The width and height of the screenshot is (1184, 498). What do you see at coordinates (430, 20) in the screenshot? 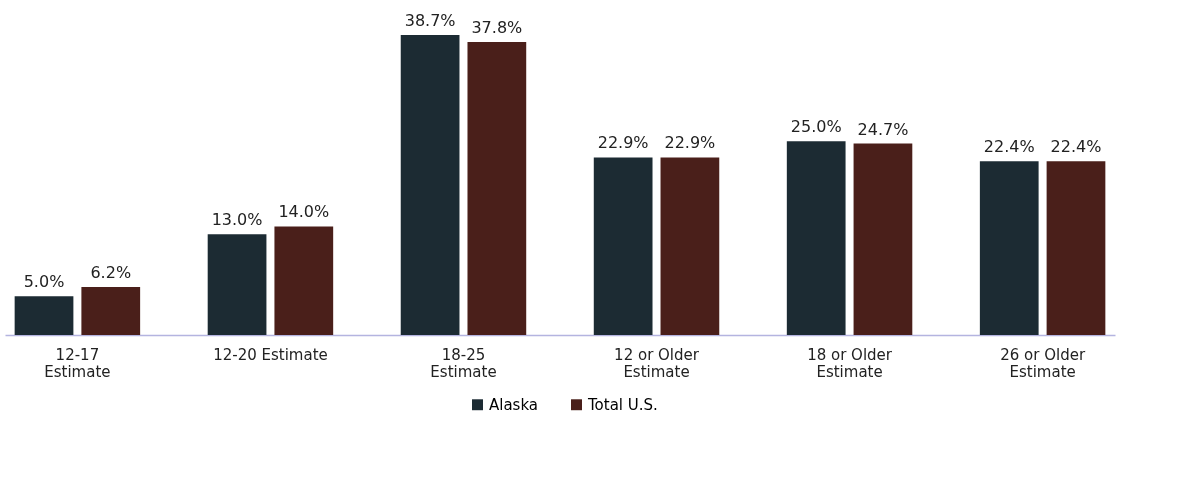
I see `data-label: 38.7%` at bounding box center [430, 20].